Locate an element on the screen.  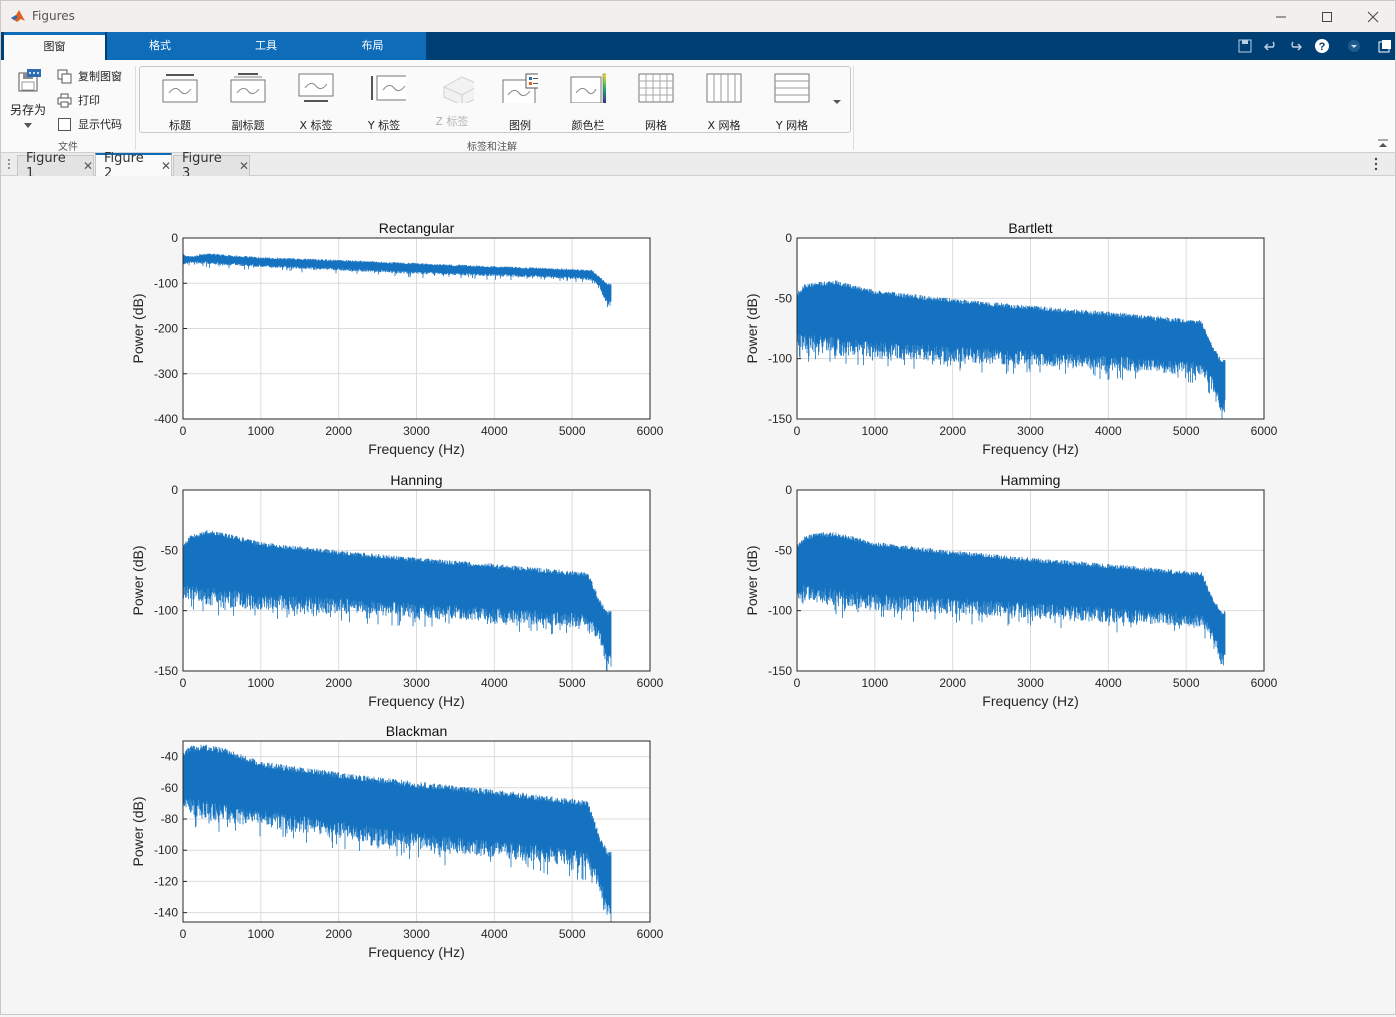
gallery-subtitle-label: 副标题 is located at coordinates (248, 125).